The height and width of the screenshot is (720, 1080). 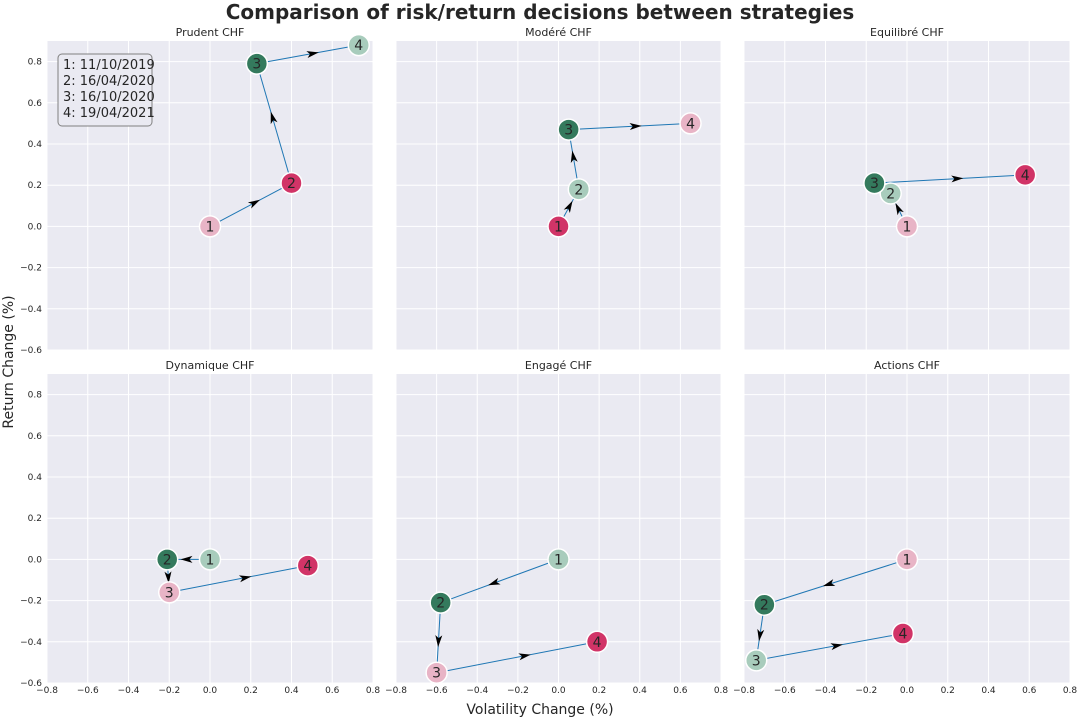 I want to click on panel-title: Actions CHF, so click(x=907, y=365).